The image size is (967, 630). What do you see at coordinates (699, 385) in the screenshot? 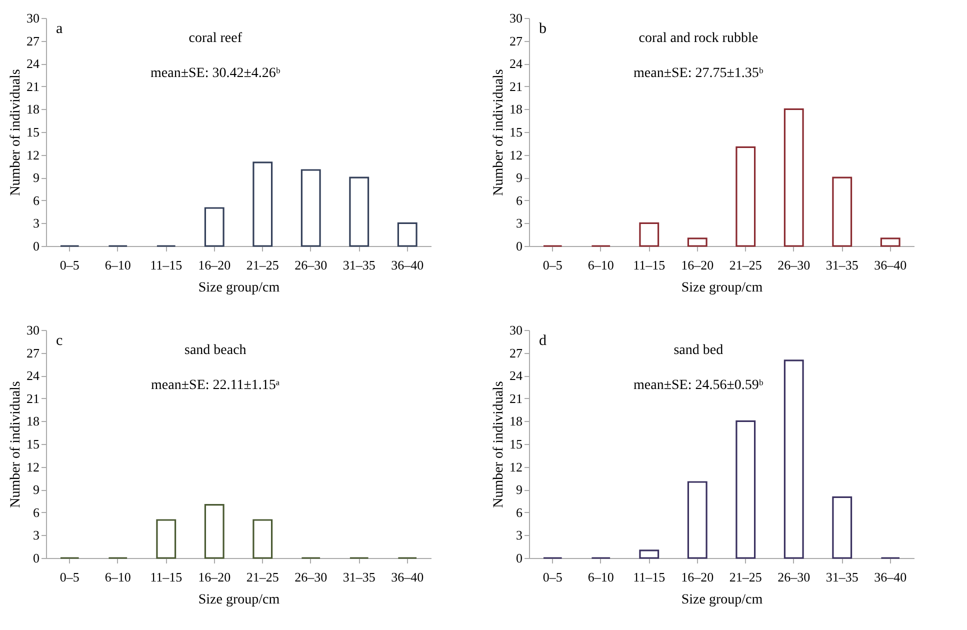
I see `text: mean±SE: 24.56±0.59ᵇ` at bounding box center [699, 385].